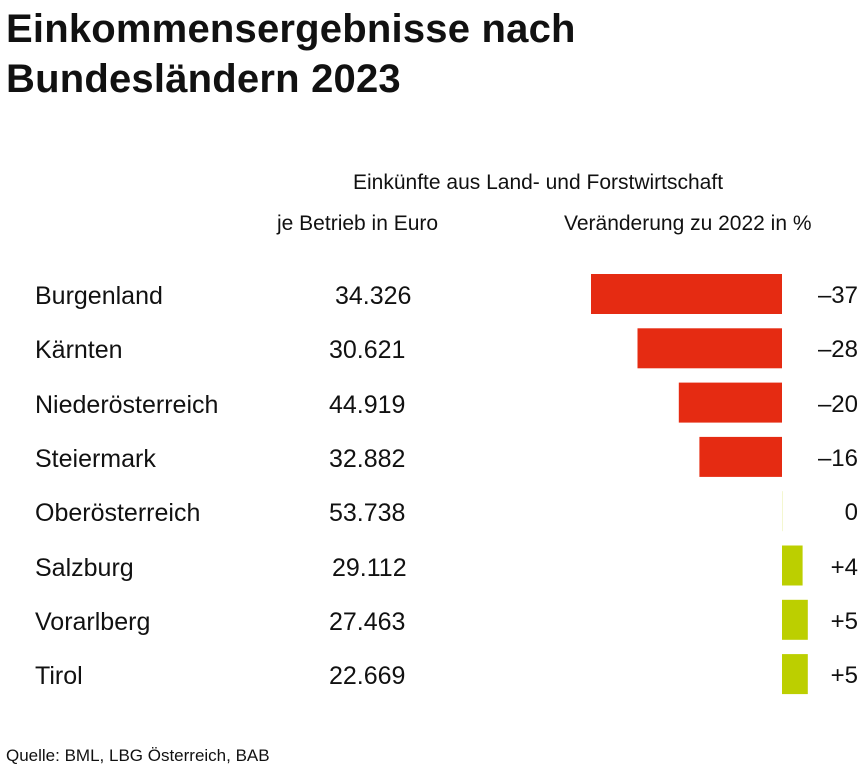 The width and height of the screenshot is (863, 771). What do you see at coordinates (837, 404) in the screenshot?
I see `change-label-niederösterreich: –20` at bounding box center [837, 404].